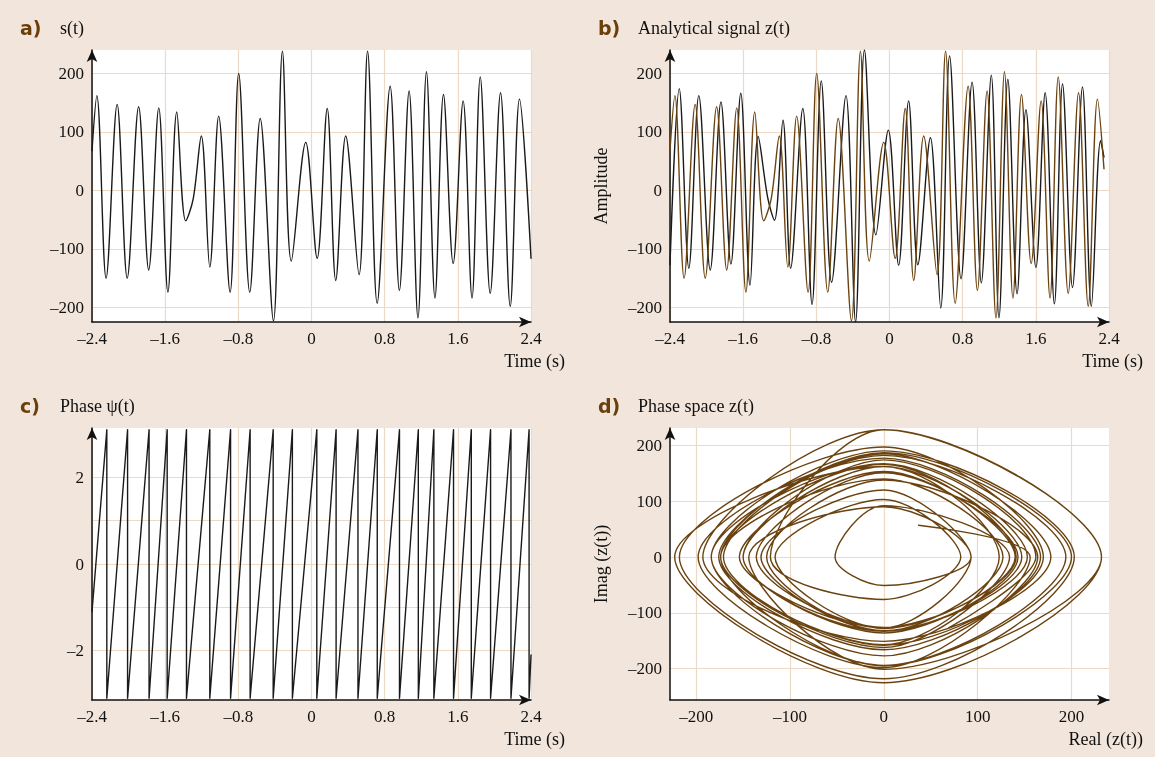 The height and width of the screenshot is (757, 1155). Describe the element at coordinates (696, 716) in the screenshot. I see `x-tick-label: –200` at that location.